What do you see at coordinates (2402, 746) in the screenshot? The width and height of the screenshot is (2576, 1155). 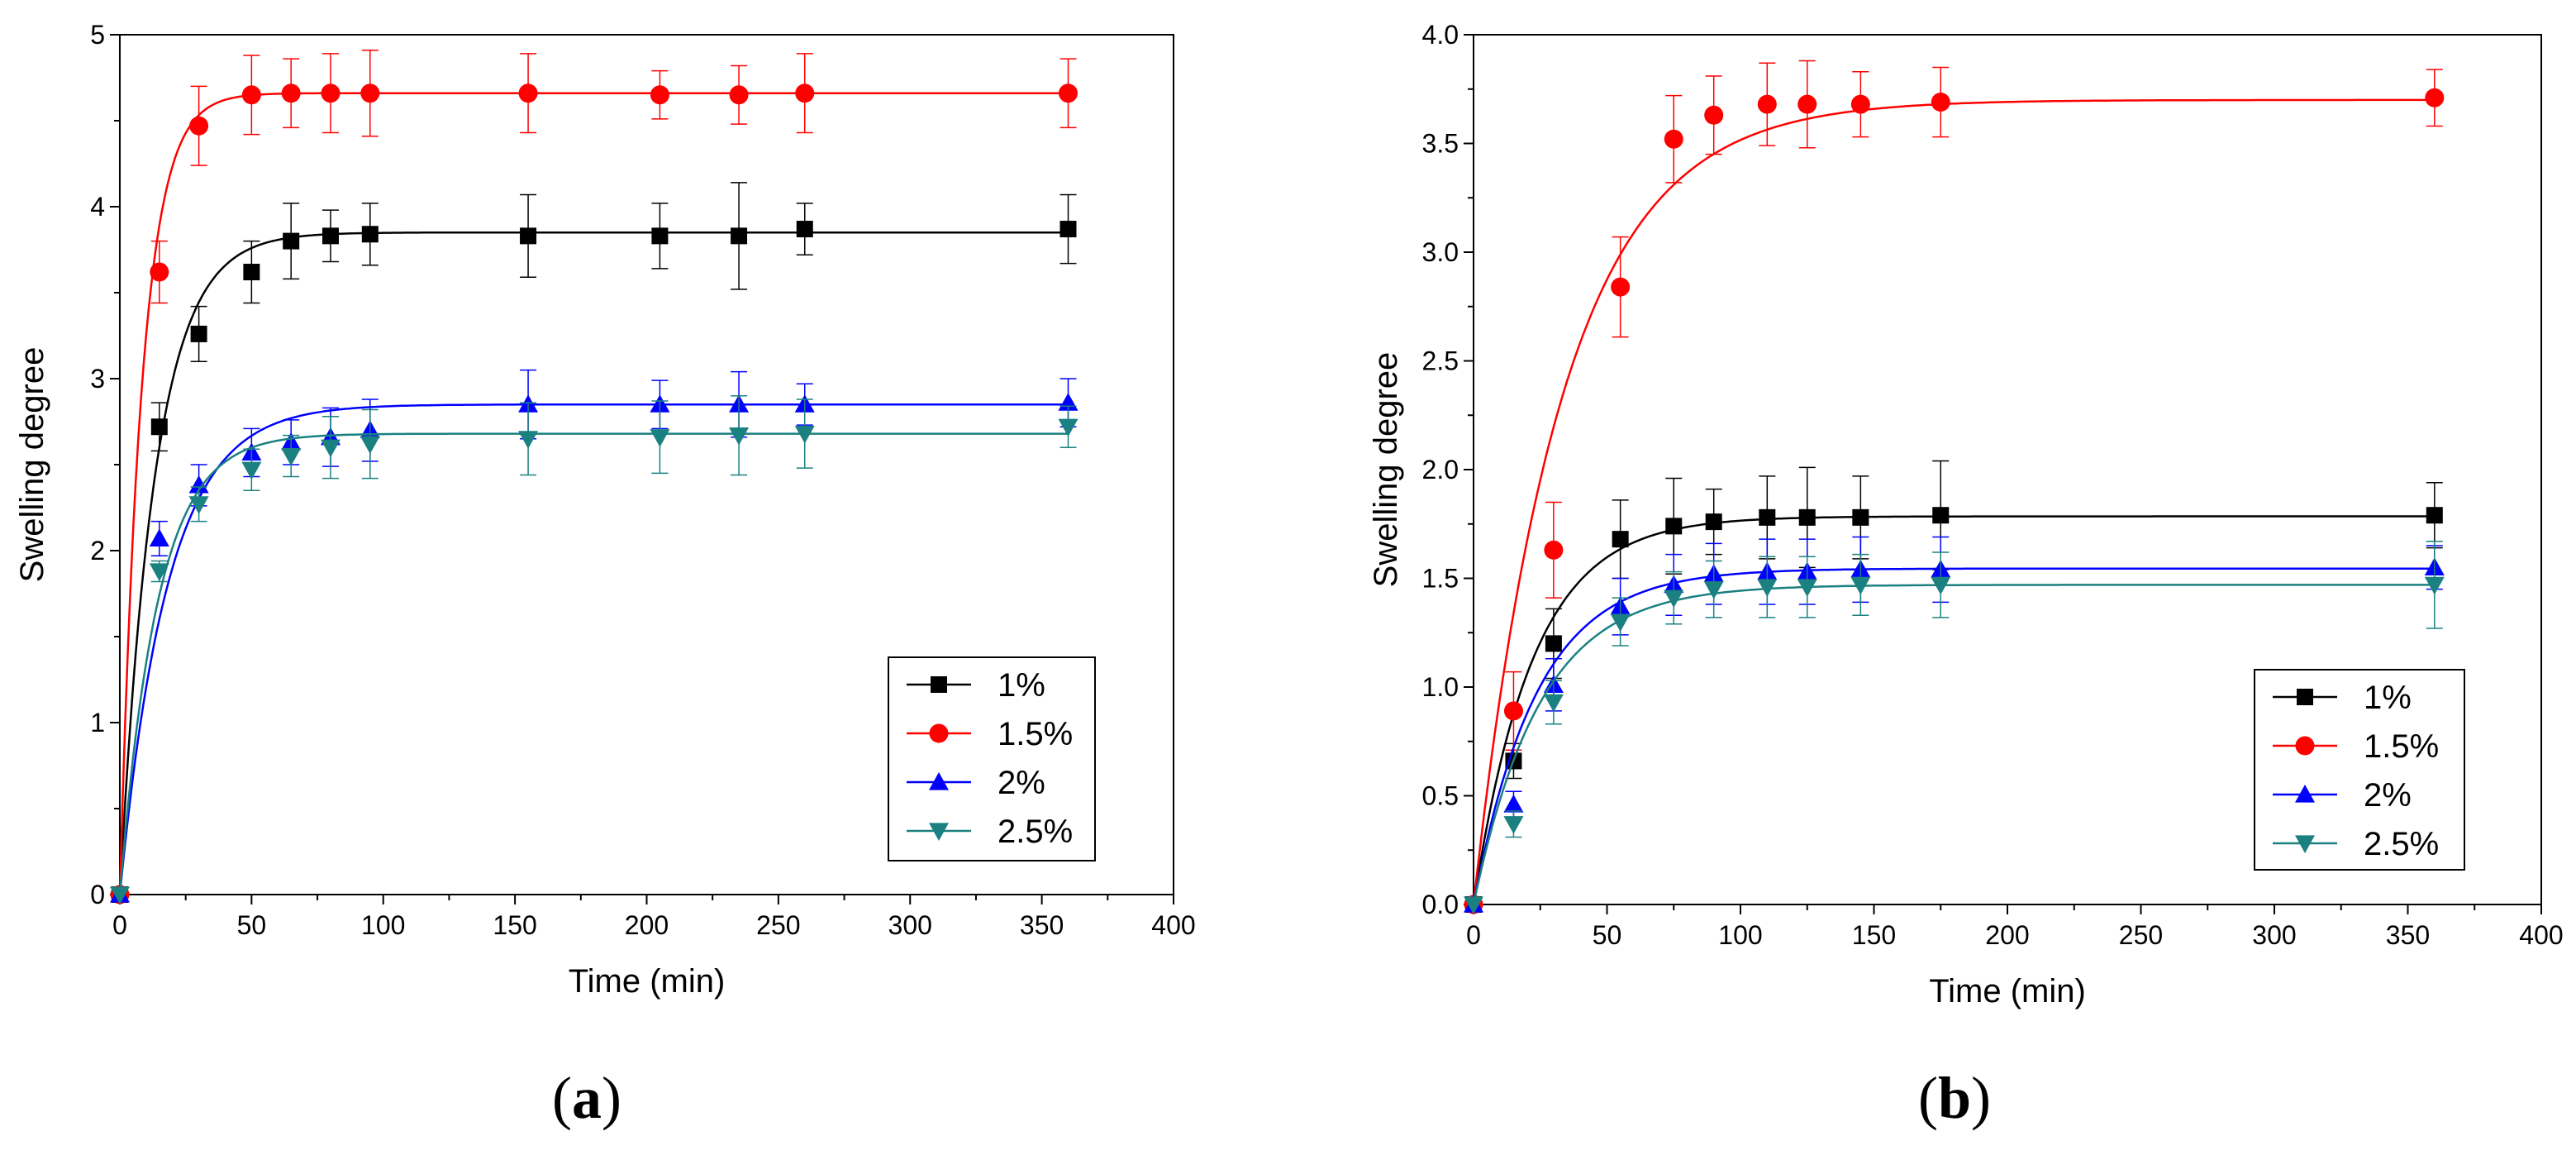 I see `legend-label: 1.5%` at bounding box center [2402, 746].